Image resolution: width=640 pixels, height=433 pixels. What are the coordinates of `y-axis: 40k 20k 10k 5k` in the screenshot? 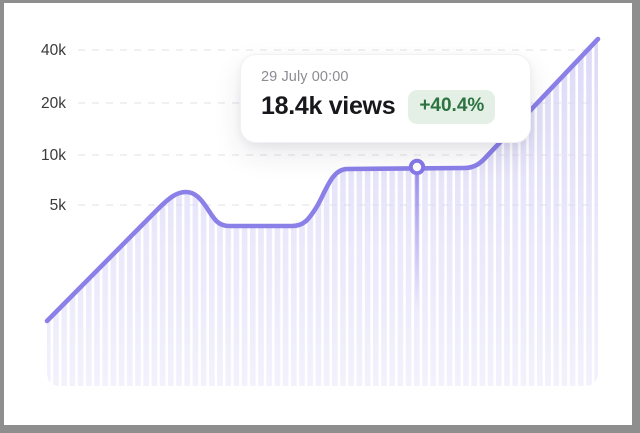 It's located at (53, 128).